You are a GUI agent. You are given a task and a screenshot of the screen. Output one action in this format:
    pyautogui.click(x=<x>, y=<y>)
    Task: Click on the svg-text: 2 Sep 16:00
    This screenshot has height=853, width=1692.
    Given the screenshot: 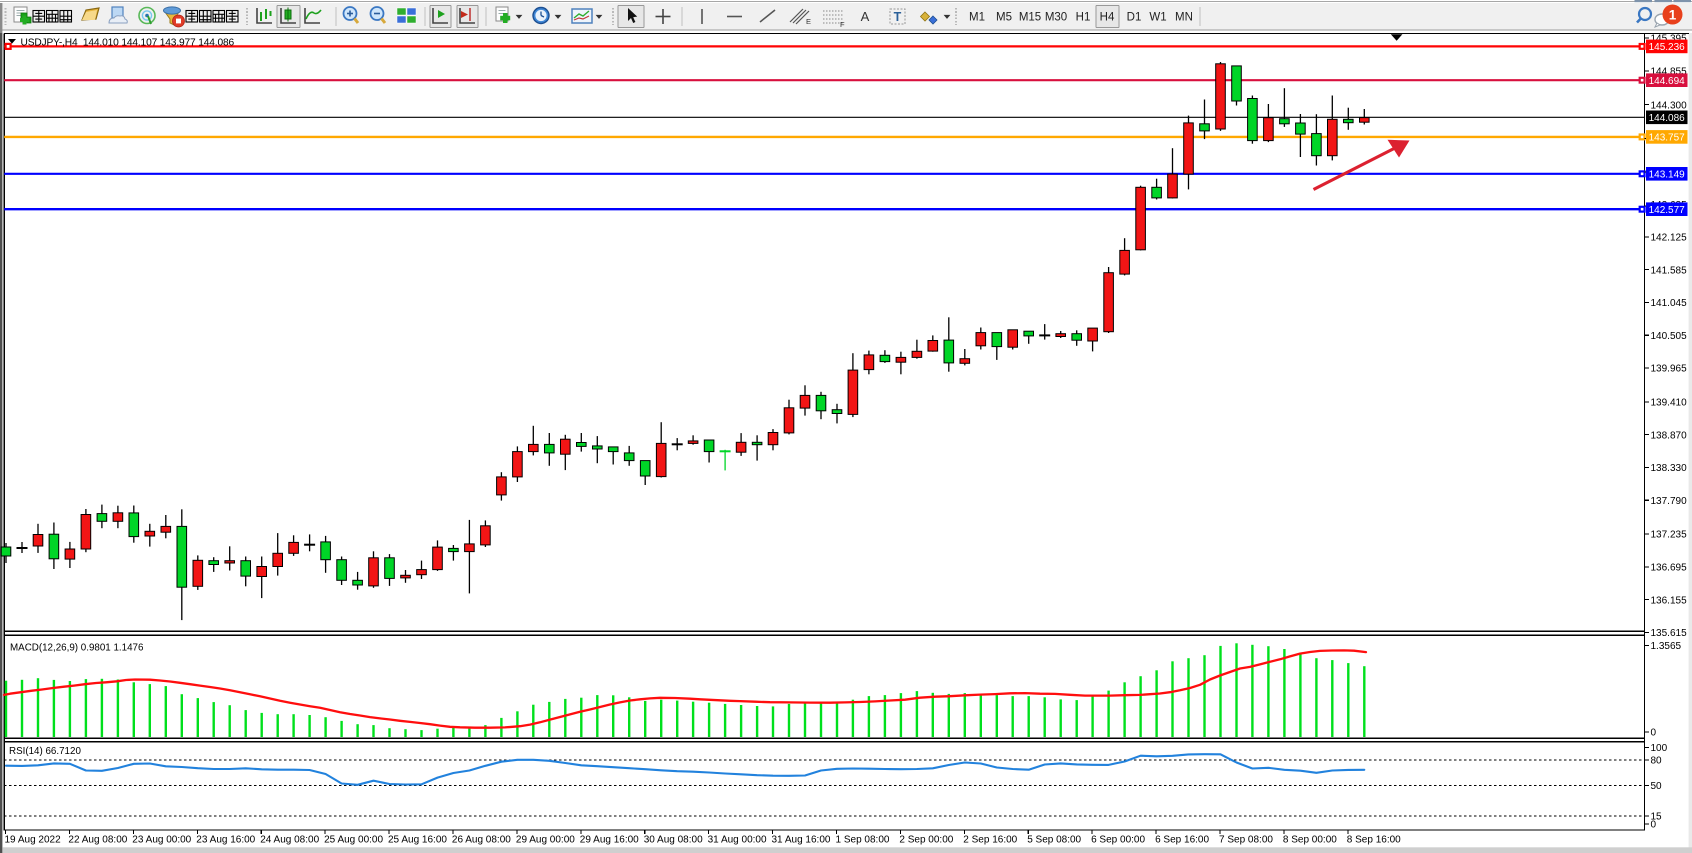 What is the action you would take?
    pyautogui.click(x=990, y=839)
    